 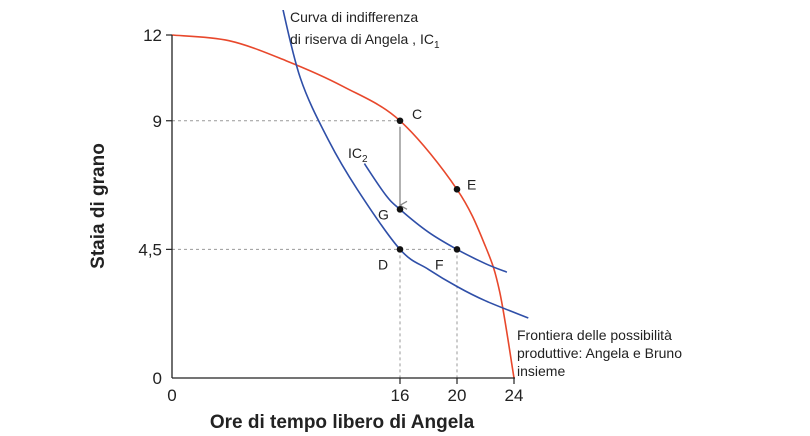 I want to click on points: C E G D F, so click(x=427, y=189).